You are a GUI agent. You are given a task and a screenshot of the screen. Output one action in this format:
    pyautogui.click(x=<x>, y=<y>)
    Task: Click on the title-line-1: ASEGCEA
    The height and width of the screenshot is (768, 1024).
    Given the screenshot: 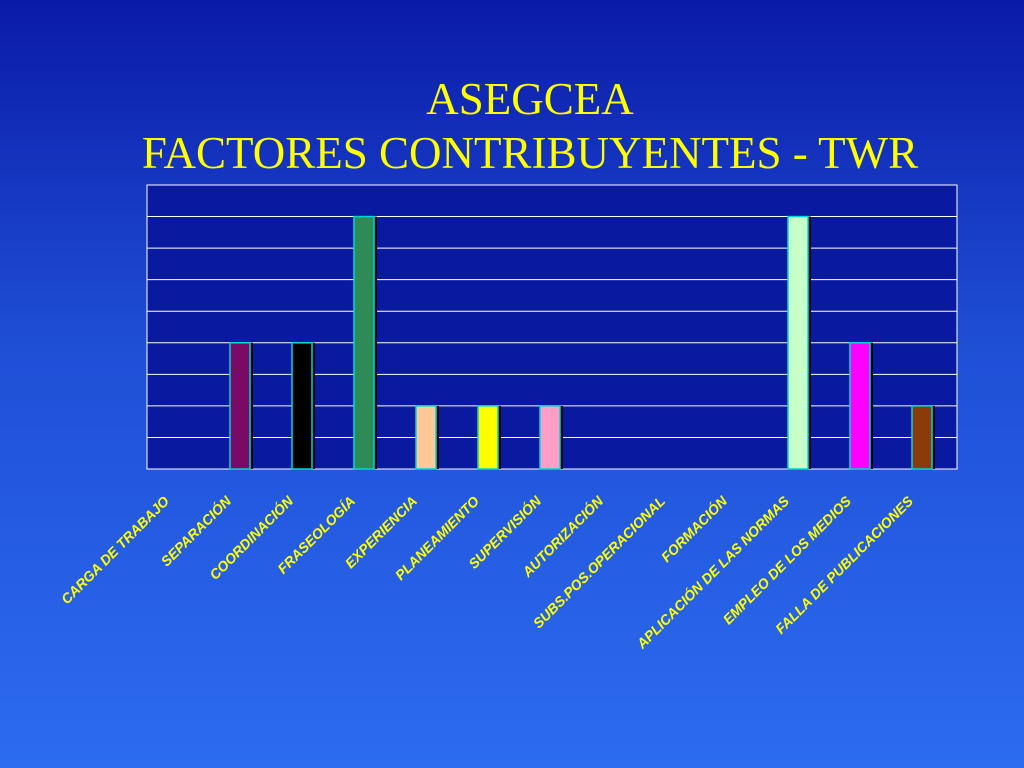 What is the action you would take?
    pyautogui.click(x=530, y=99)
    